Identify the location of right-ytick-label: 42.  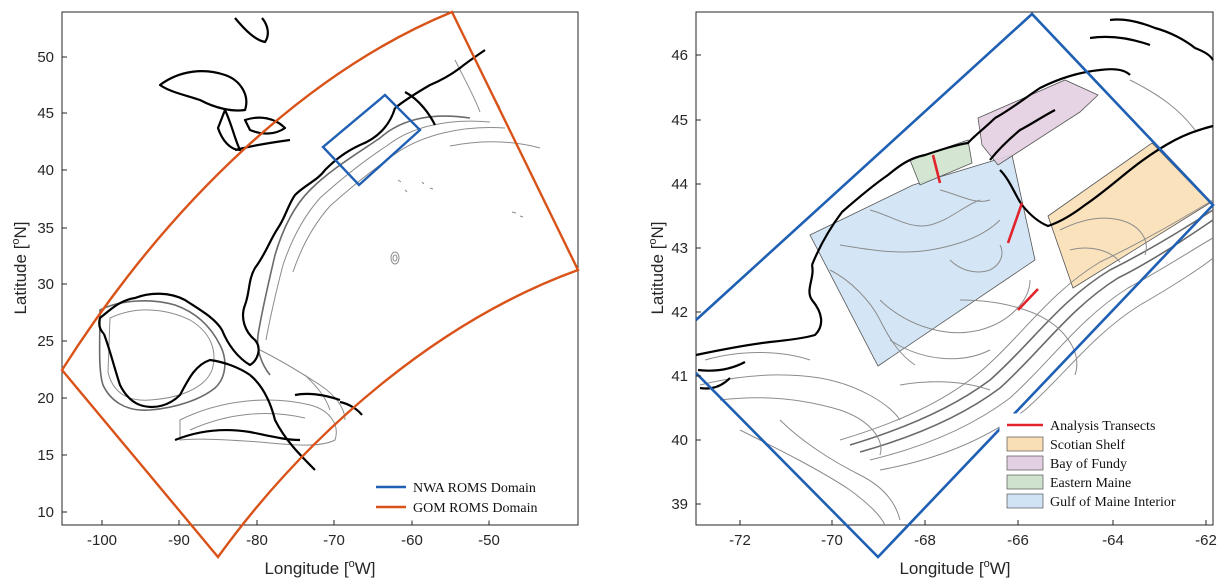
(679, 312).